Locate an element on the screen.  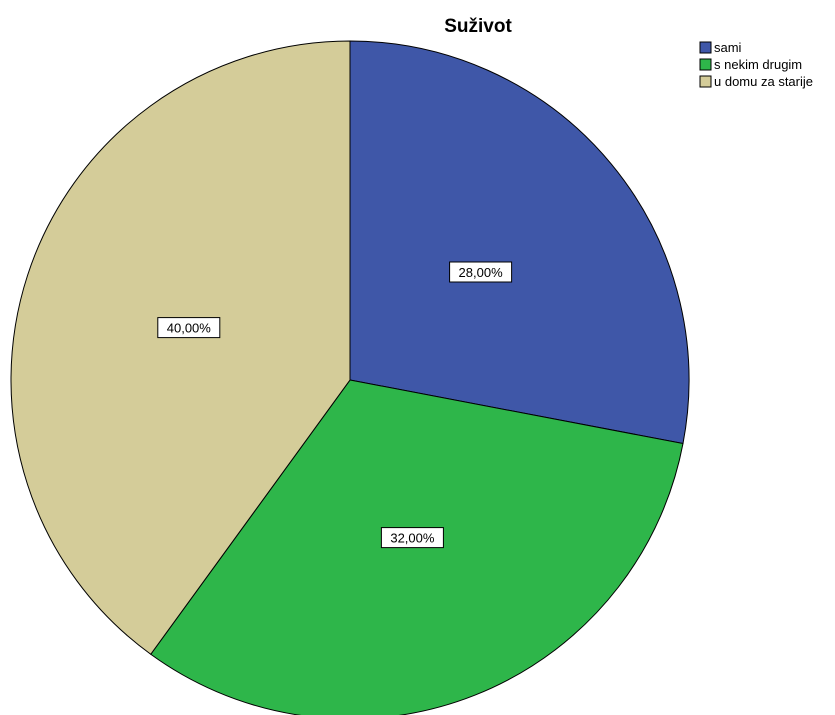
data-label-2: 32,00% is located at coordinates (412, 538).